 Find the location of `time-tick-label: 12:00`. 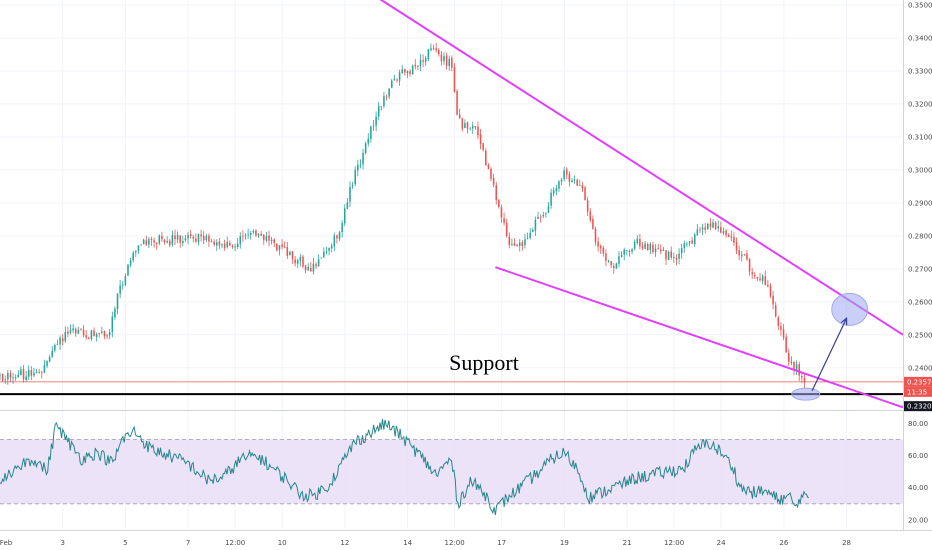

time-tick-label: 12:00 is located at coordinates (674, 543).